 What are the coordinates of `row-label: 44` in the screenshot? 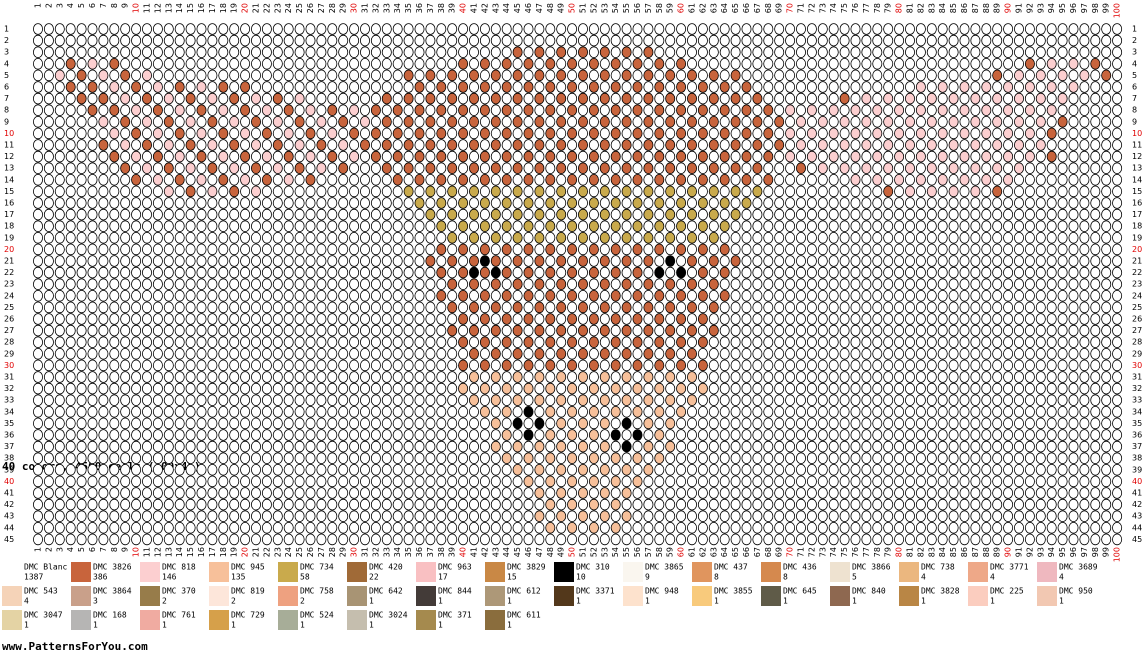 It's located at (9, 527).